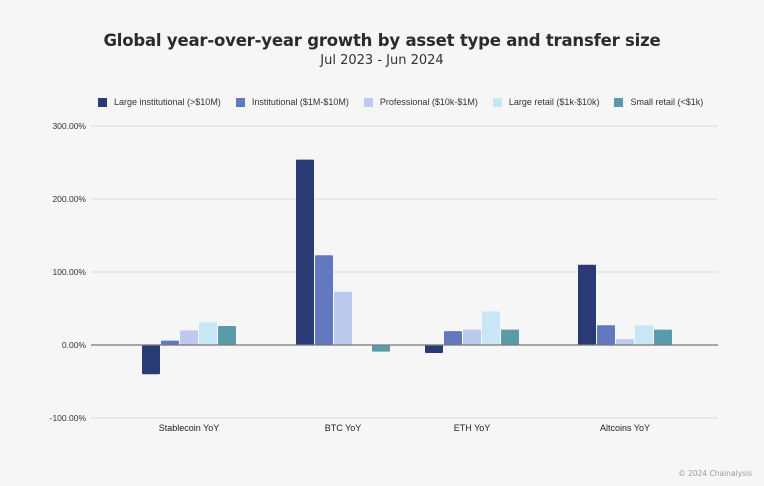  I want to click on x-category-label: ETH YoY, so click(472, 428).